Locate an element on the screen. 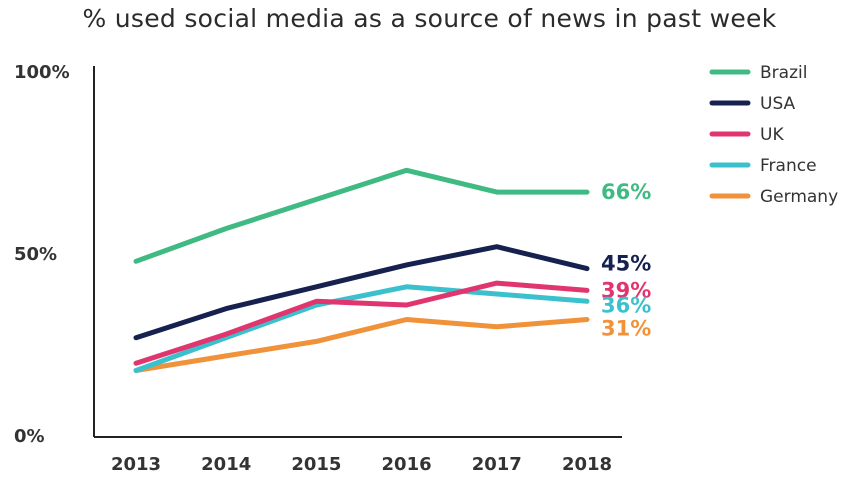 Image resolution: width=859 pixels, height=480 pixels. y-tick-label: 100% is located at coordinates (42, 72).